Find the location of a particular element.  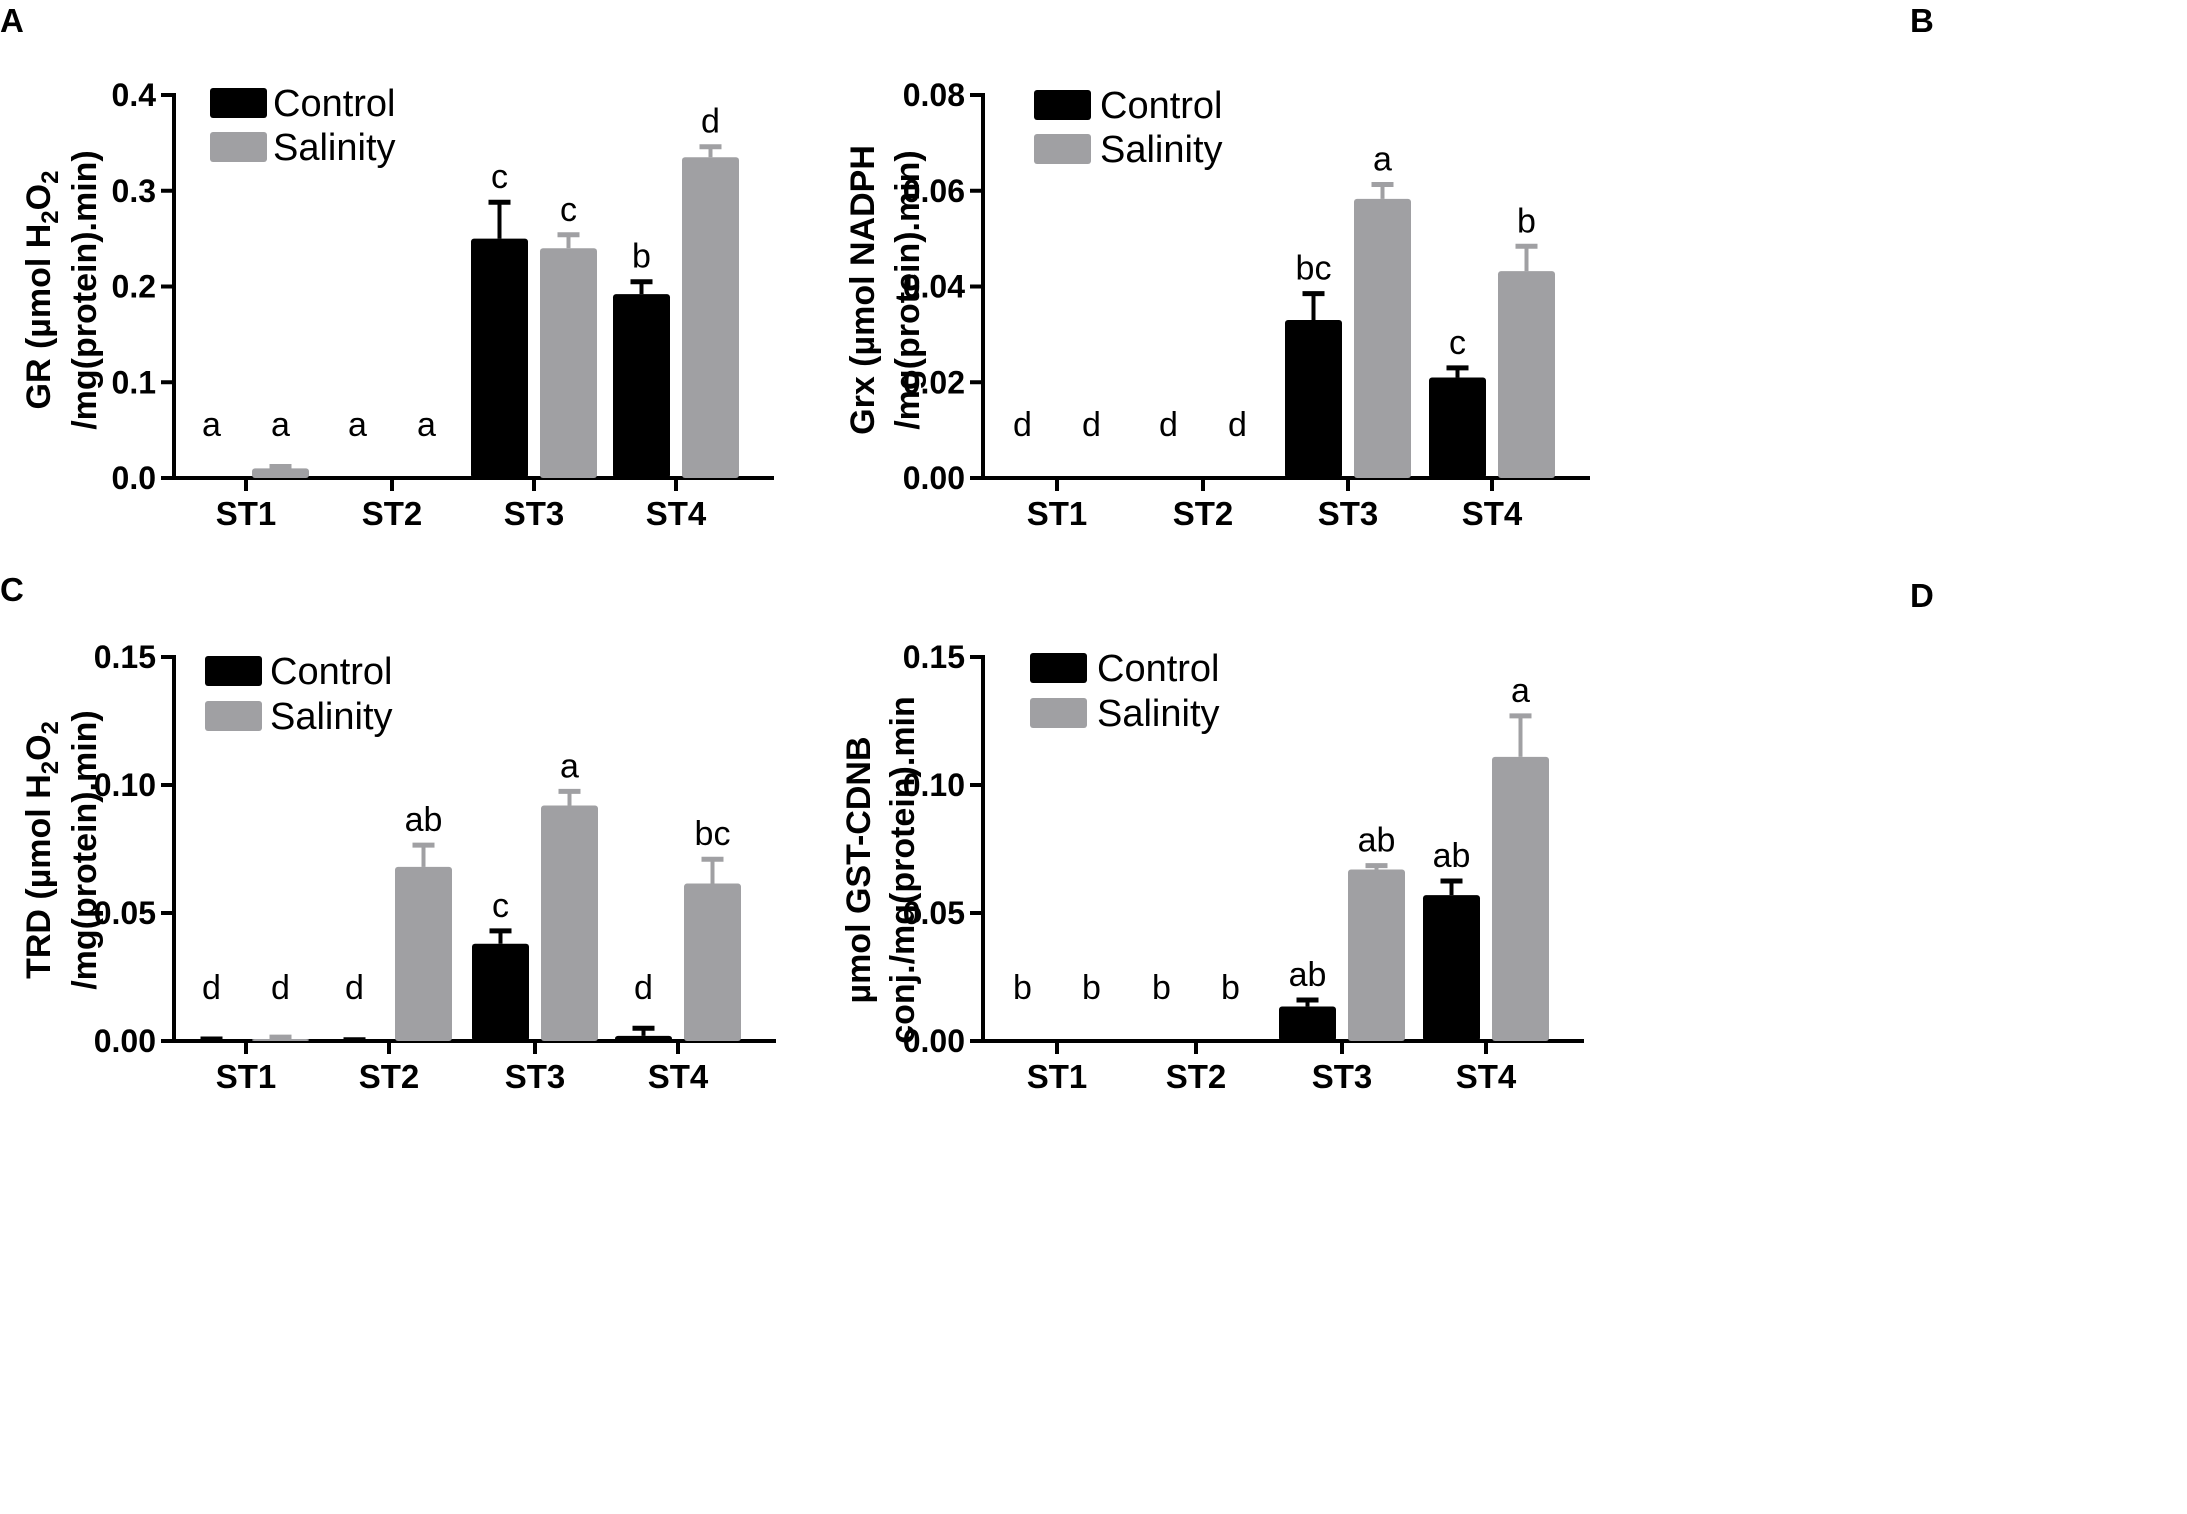

y-tick-label: 0.2 is located at coordinates (134, 287).